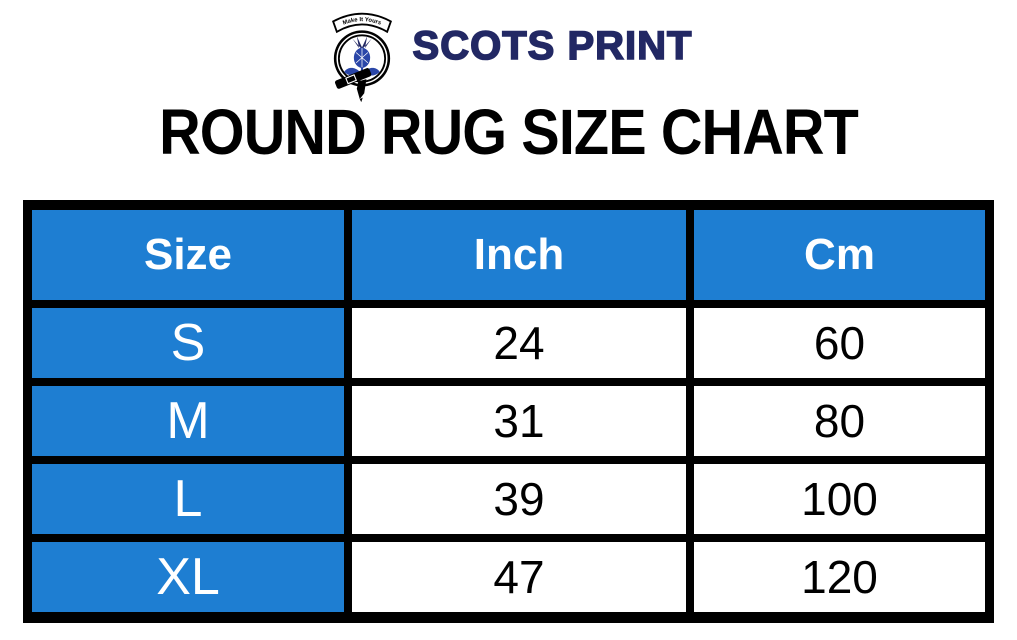  What do you see at coordinates (519, 343) in the screenshot?
I see `row-s-inch-cell: 24` at bounding box center [519, 343].